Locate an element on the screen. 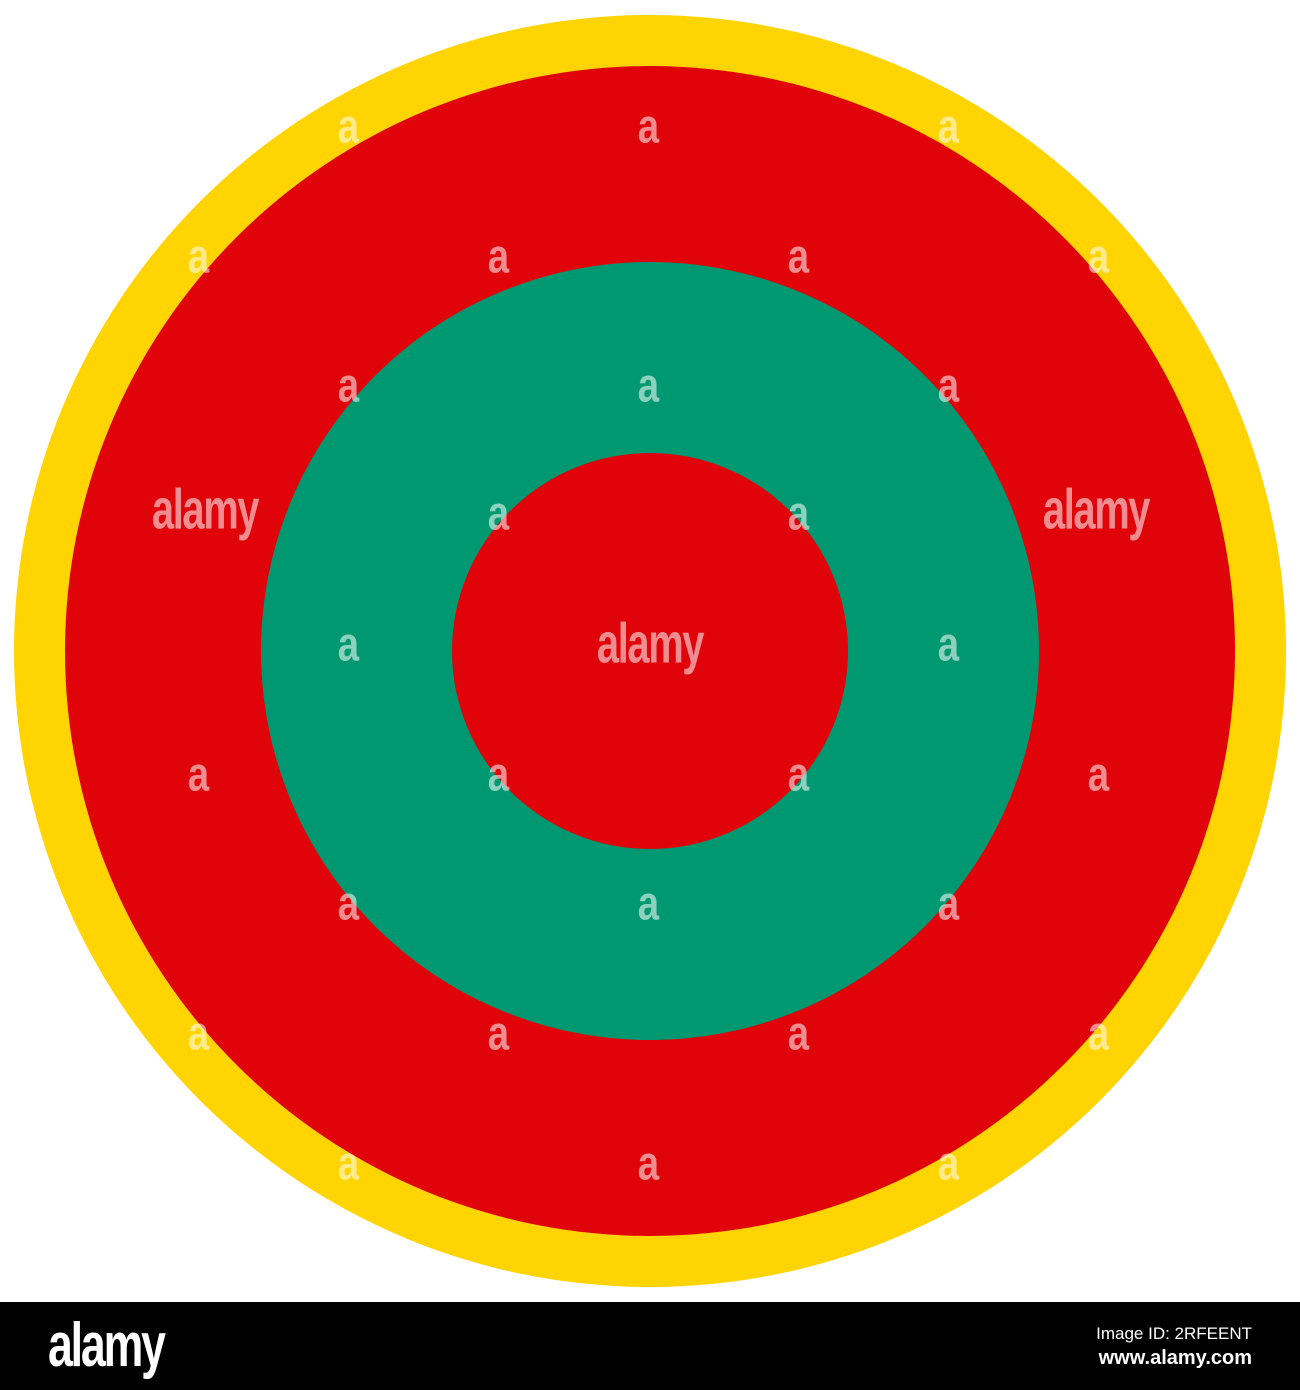  image-meta: Image ID: 2RFEENT www.alamy.com is located at coordinates (1174, 1346).